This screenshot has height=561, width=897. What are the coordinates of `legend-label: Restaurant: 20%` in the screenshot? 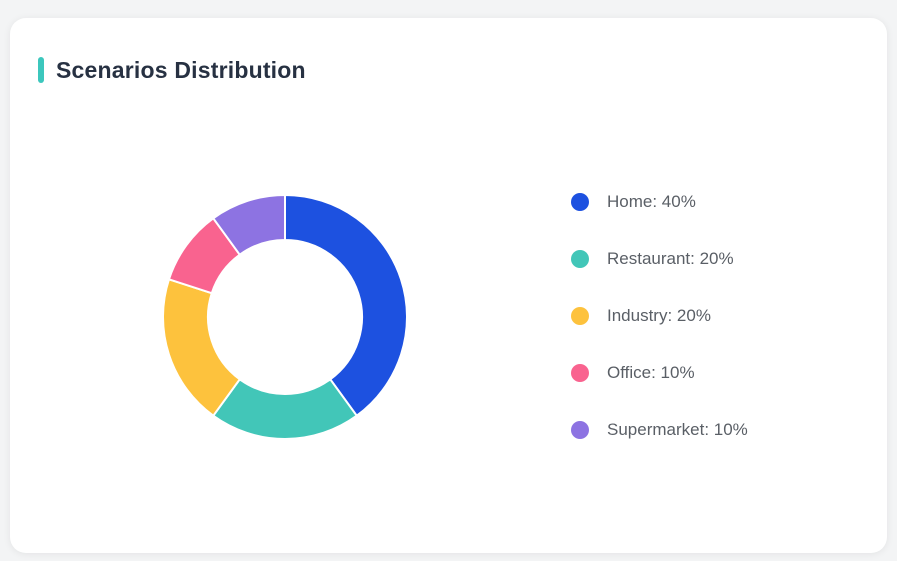 It's located at (670, 258).